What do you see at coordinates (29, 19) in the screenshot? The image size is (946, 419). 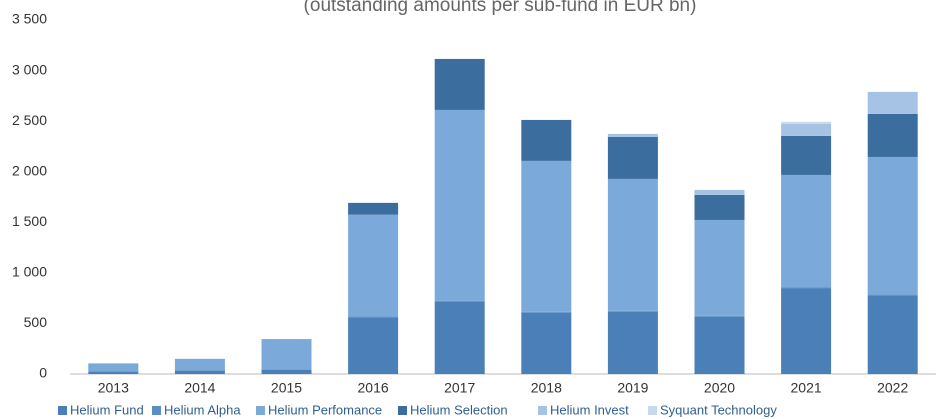 I see `y-tick-label: 3 500` at bounding box center [29, 19].